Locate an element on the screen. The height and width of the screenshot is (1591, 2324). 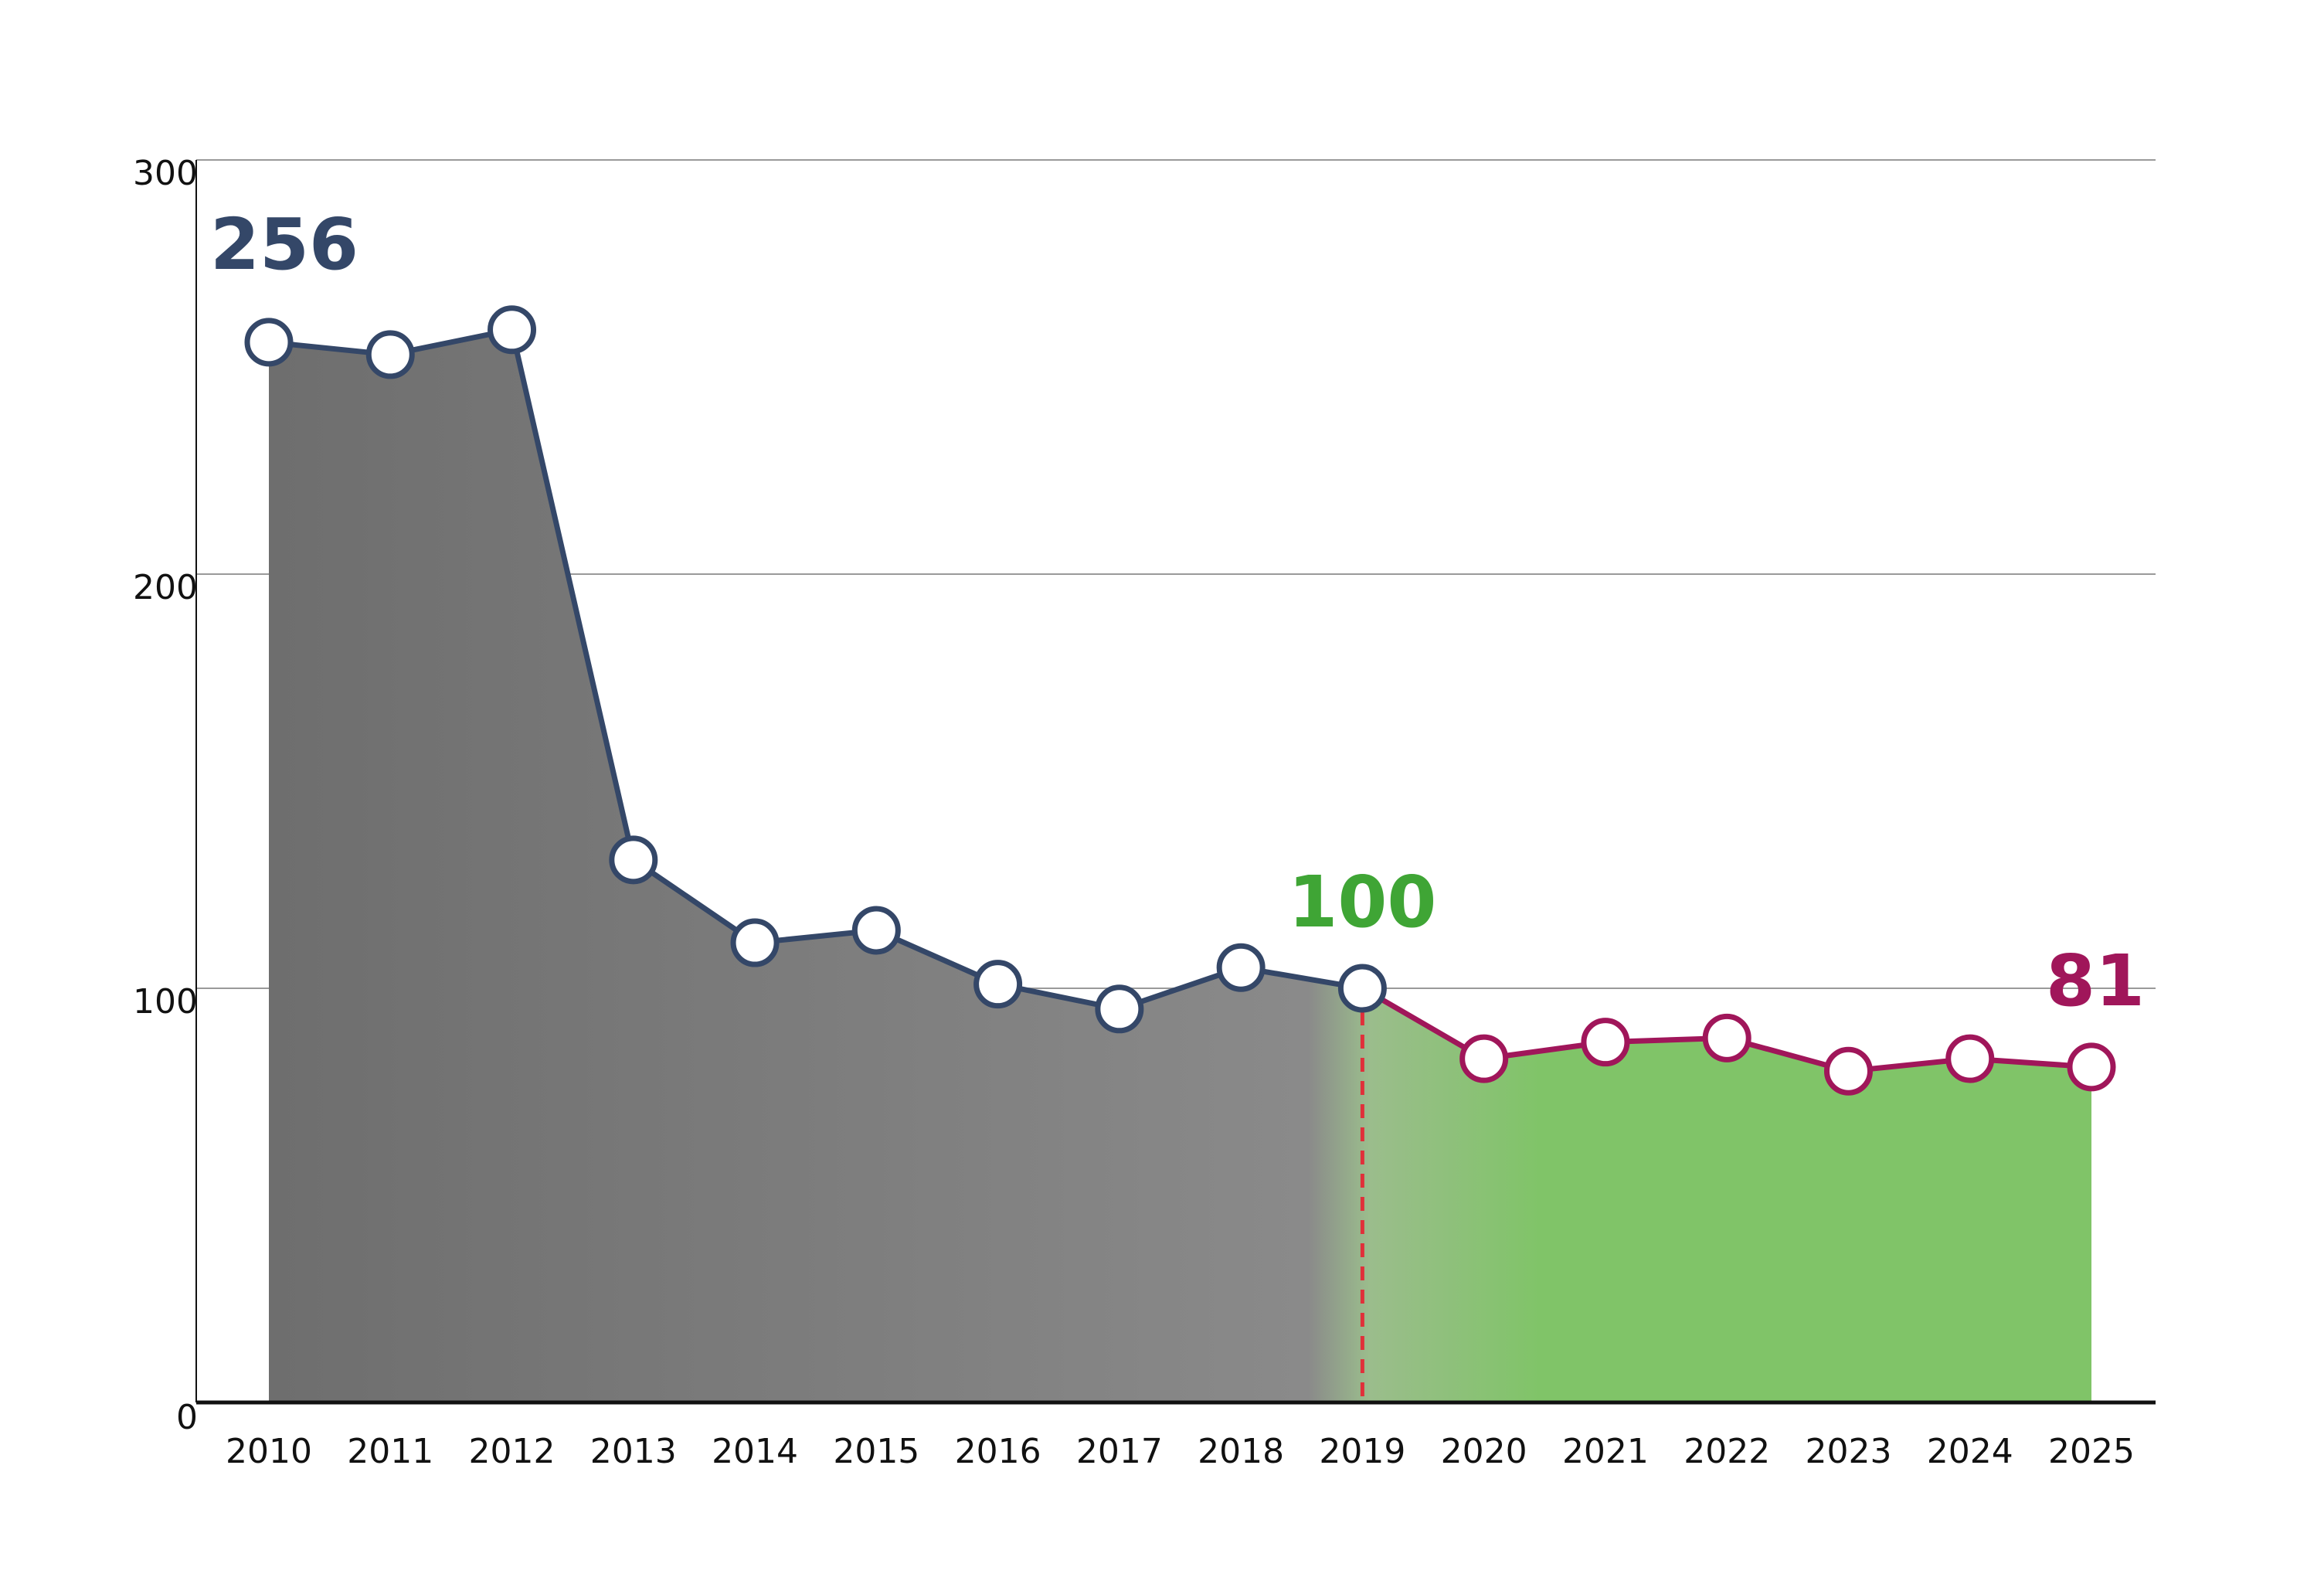
data-point-2017 is located at coordinates (1120, 1009).